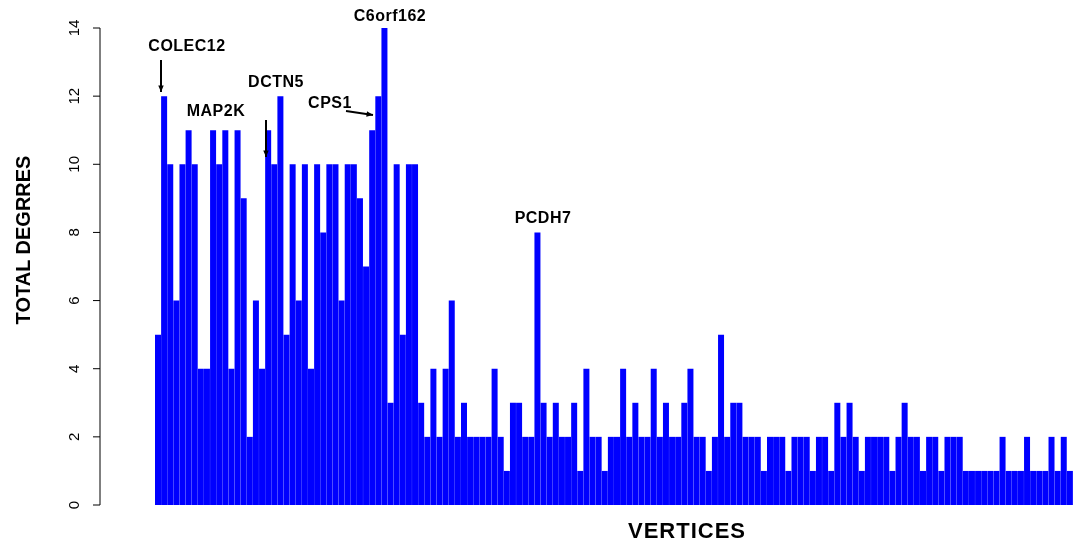  Describe the element at coordinates (330, 102) in the screenshot. I see `annotation: CPS1` at that location.